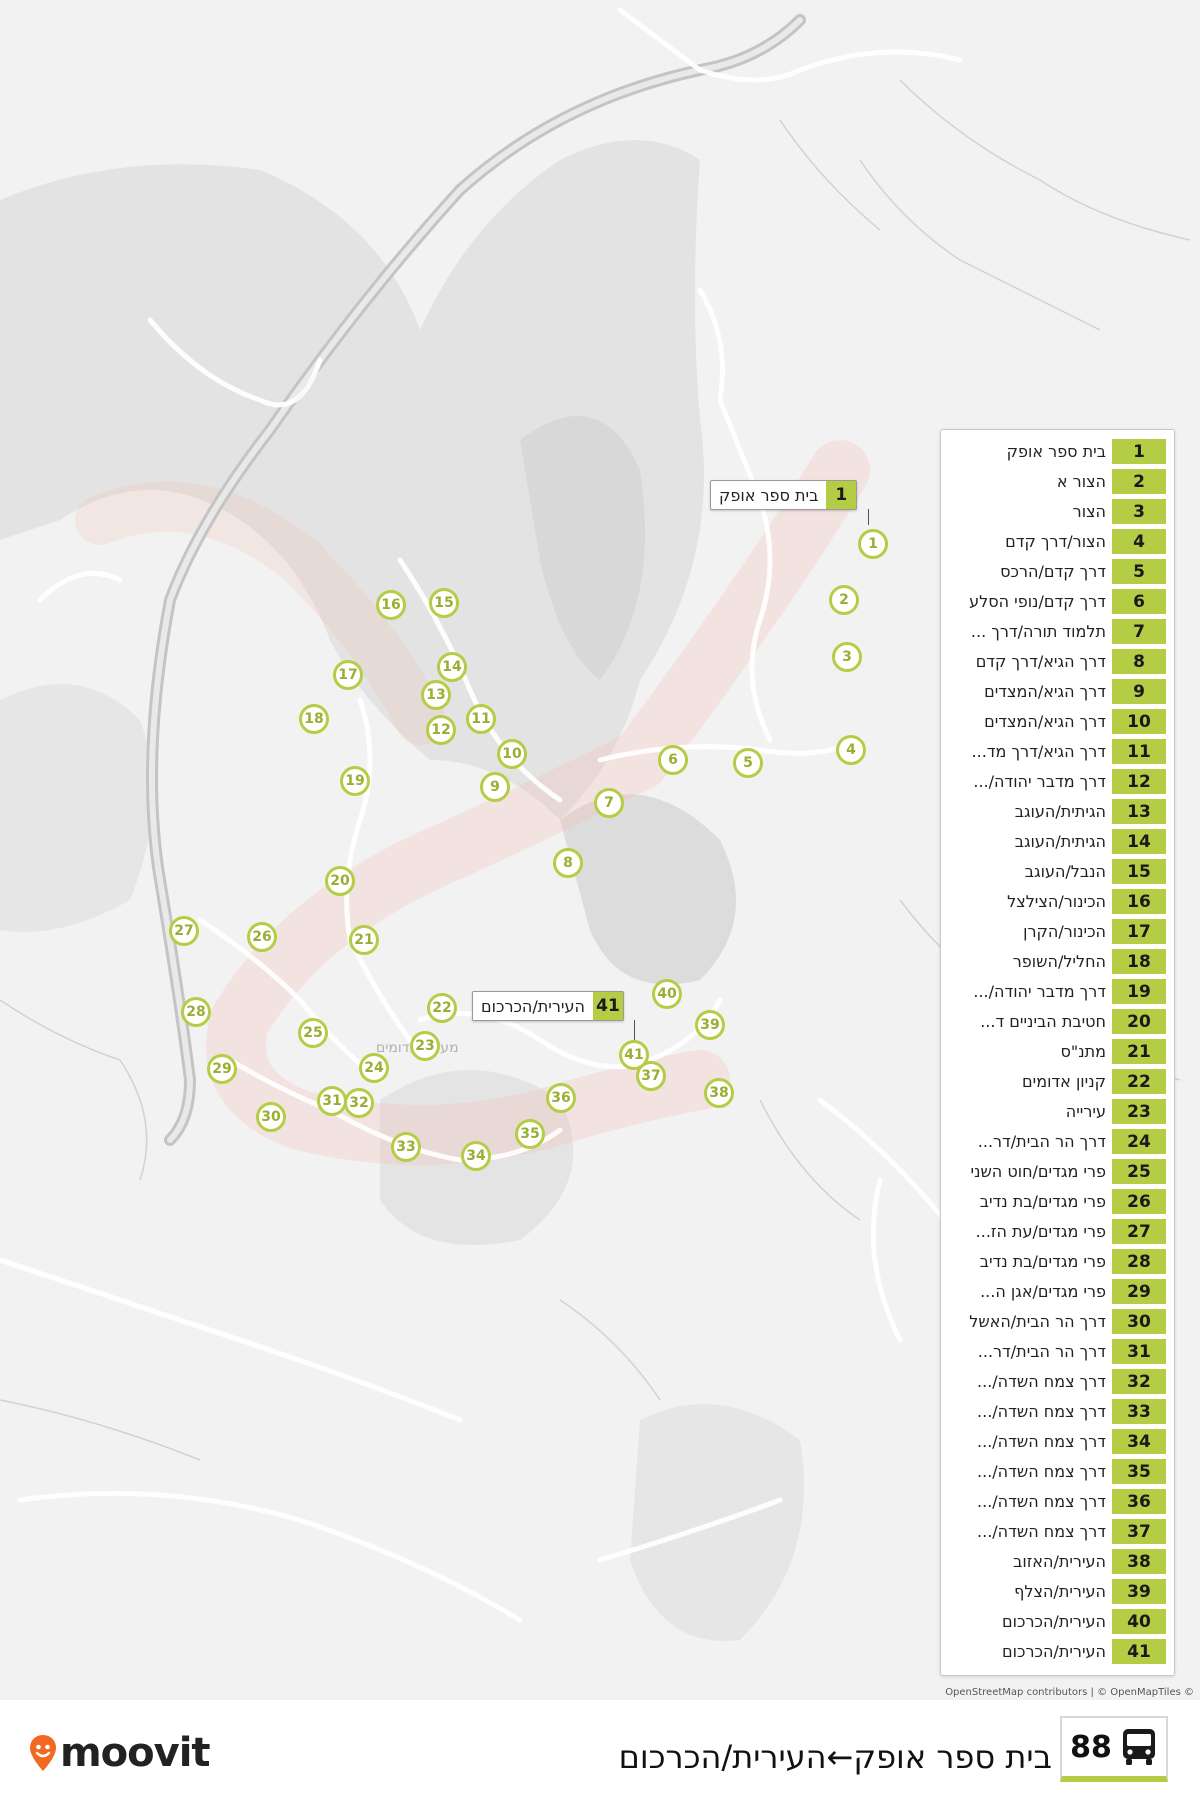  I want to click on legend-row: פרי מגדים/חוט השני 25, so click(1057, 1170).